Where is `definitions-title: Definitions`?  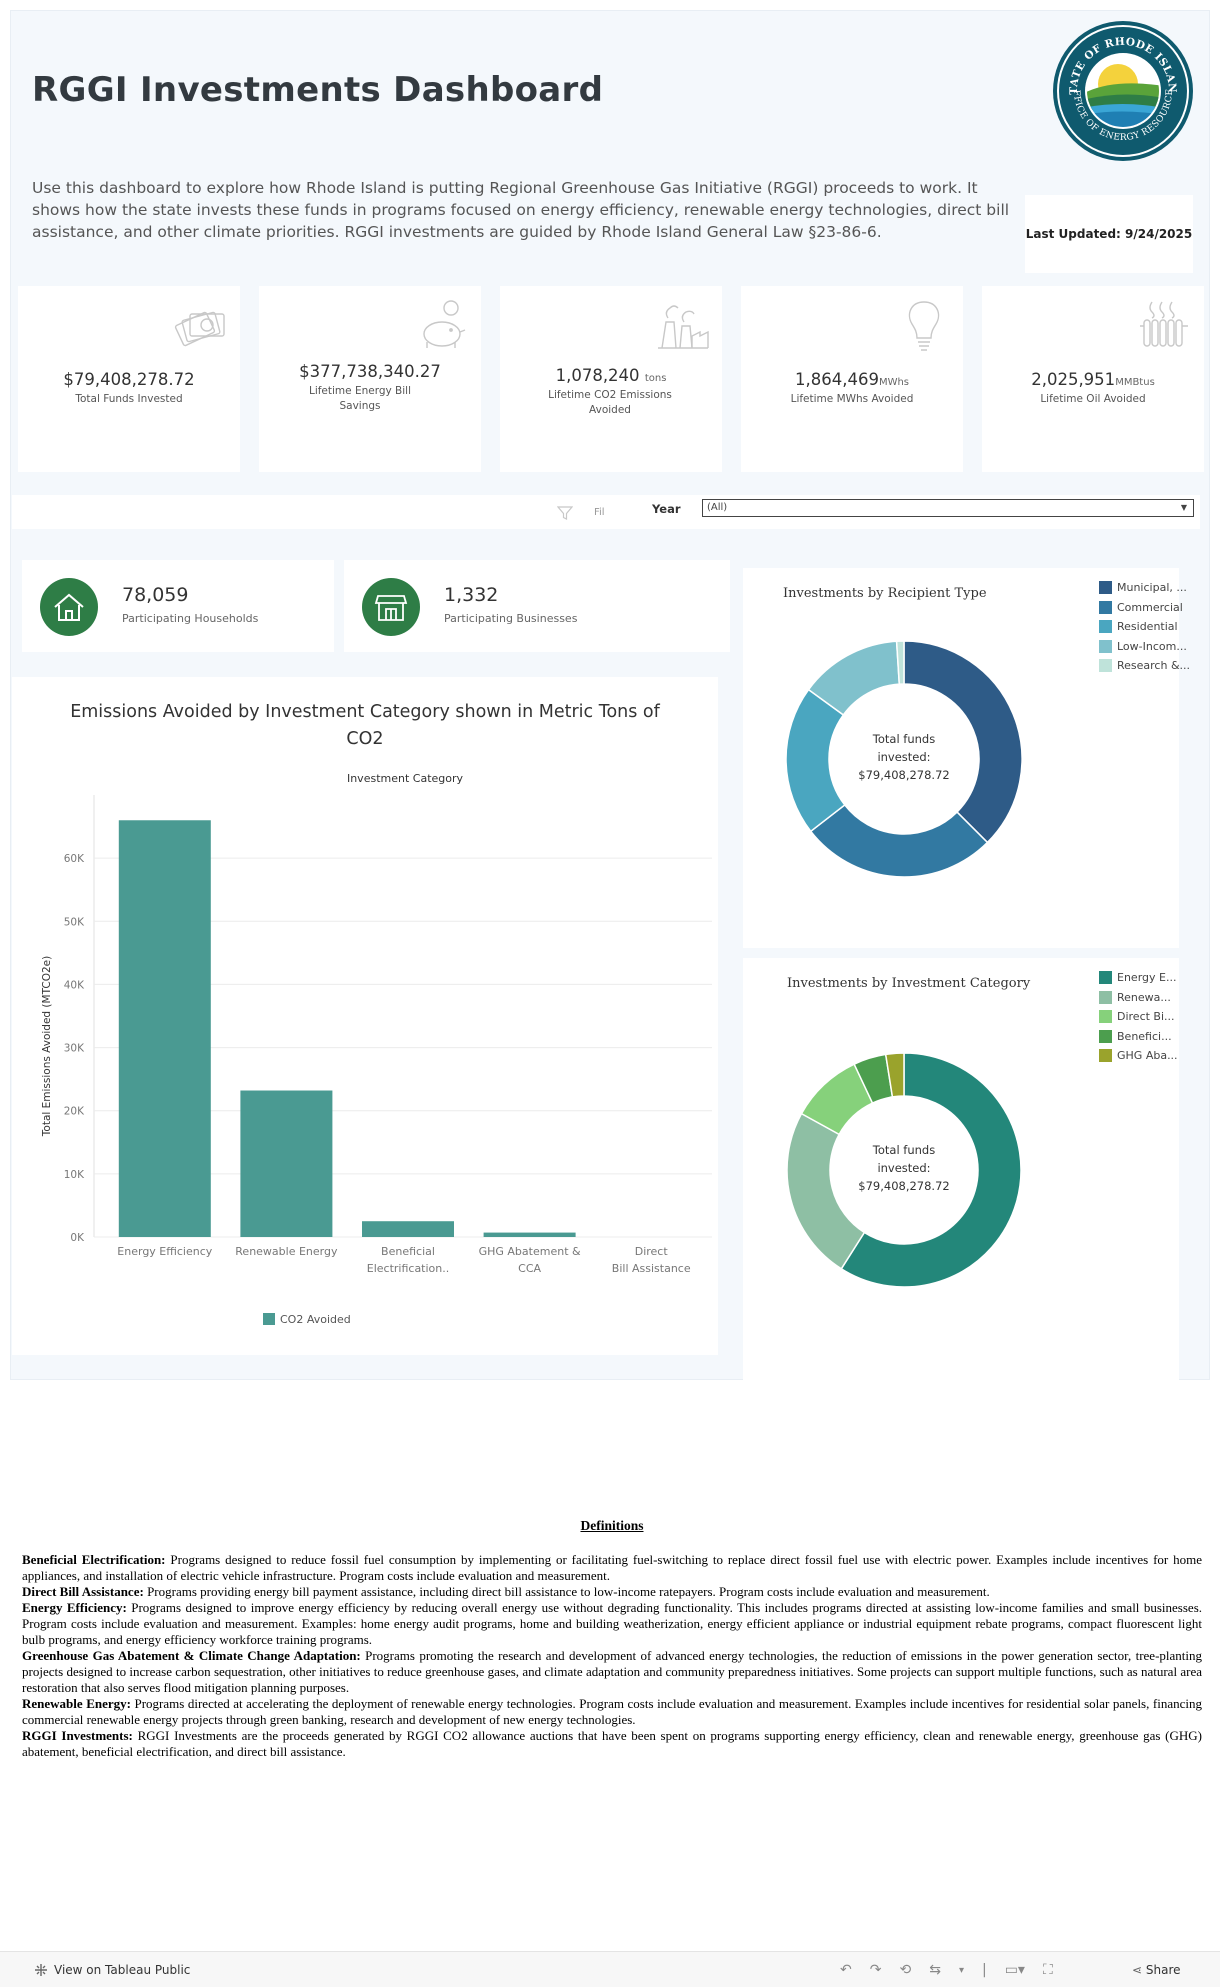 definitions-title: Definitions is located at coordinates (612, 1525).